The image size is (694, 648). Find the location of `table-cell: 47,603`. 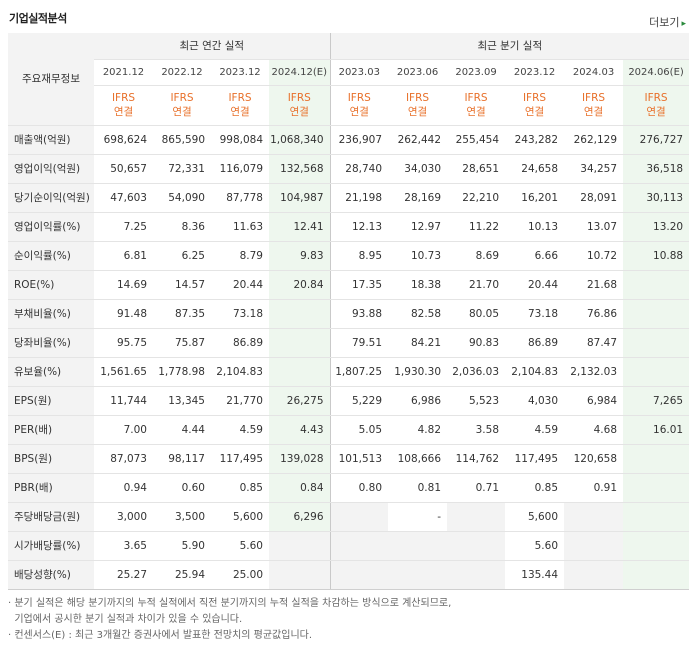

table-cell: 47,603 is located at coordinates (123, 198).